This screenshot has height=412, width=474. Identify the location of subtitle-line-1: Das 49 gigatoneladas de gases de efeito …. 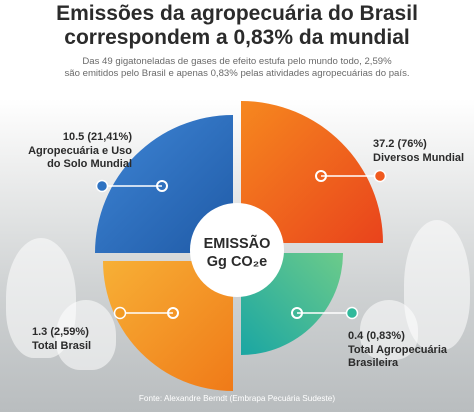
(237, 61).